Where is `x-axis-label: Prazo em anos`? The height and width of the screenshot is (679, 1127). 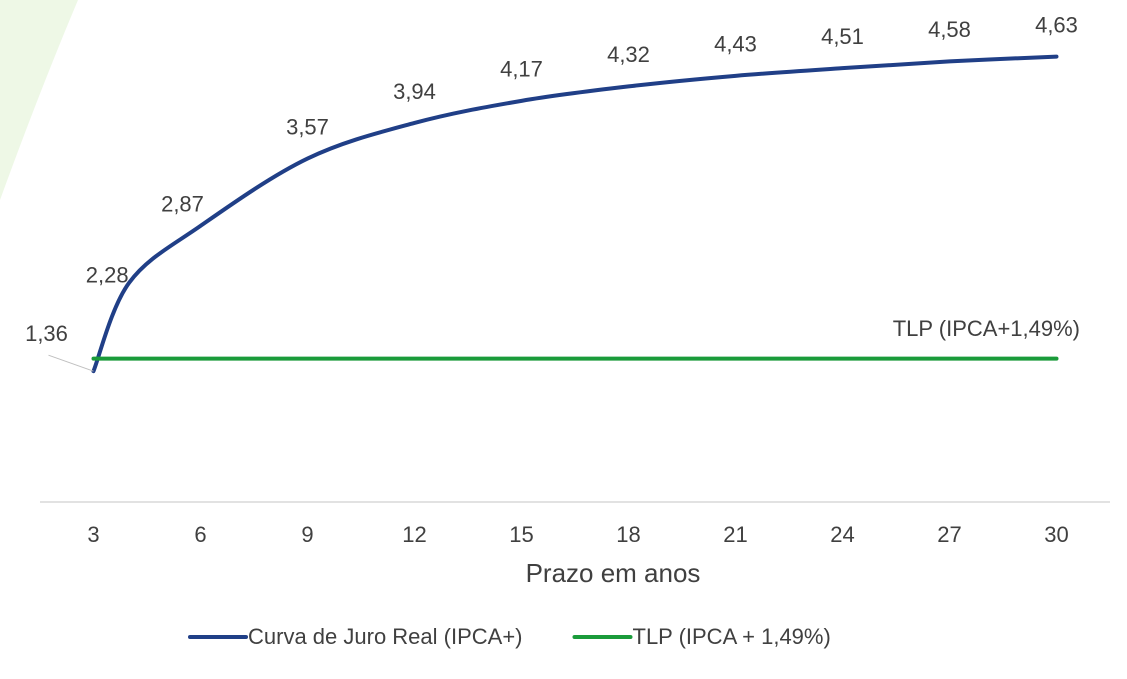 x-axis-label: Prazo em anos is located at coordinates (613, 573).